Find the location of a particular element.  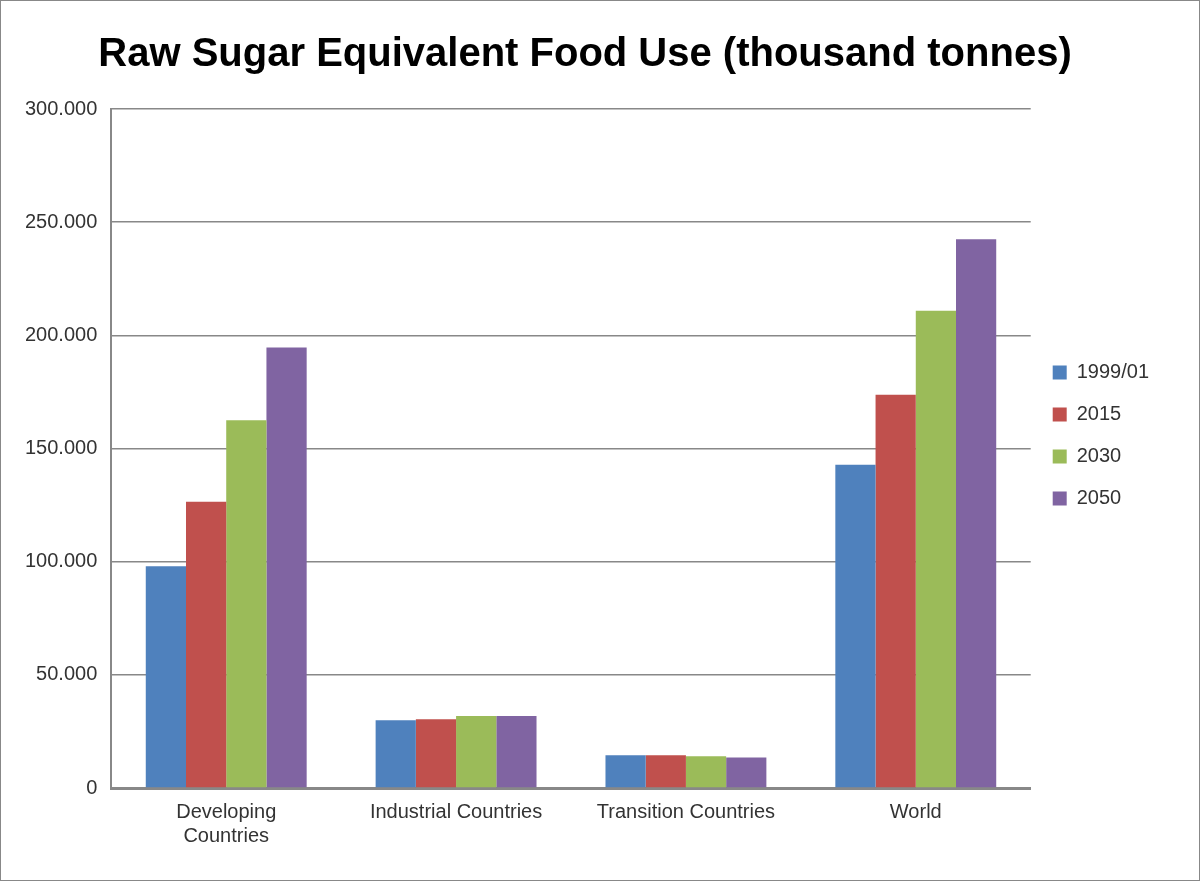

legend-label: 2050 is located at coordinates (1099, 497).